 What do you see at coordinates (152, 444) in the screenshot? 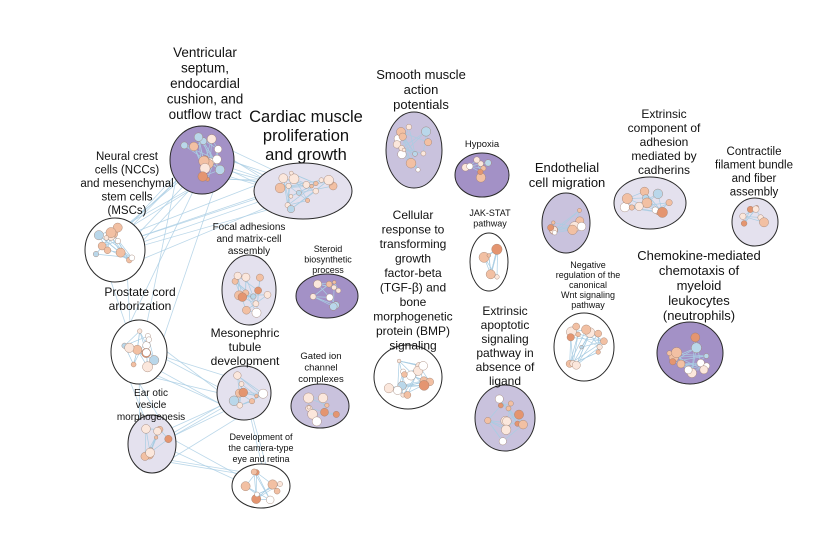
I see `cluster-eom` at bounding box center [152, 444].